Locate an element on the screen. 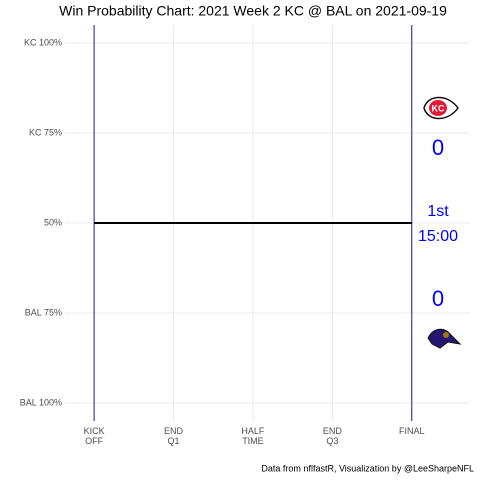 The image size is (480, 480). y-tick-label: KC 75% is located at coordinates (45, 132).